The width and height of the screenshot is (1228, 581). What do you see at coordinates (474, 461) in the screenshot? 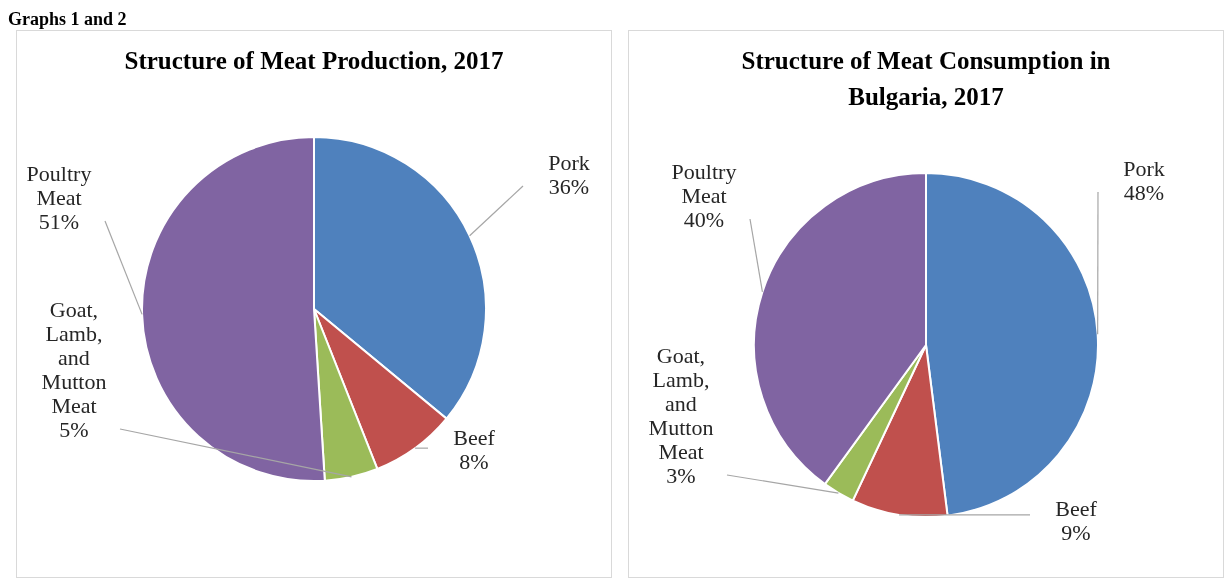
I see `data-label: 8%` at bounding box center [474, 461].